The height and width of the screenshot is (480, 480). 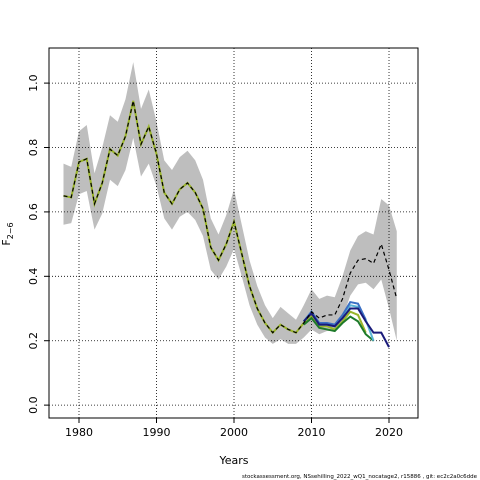 What do you see at coordinates (33, 83) in the screenshot?
I see `y-tick-label: 1.0` at bounding box center [33, 83].